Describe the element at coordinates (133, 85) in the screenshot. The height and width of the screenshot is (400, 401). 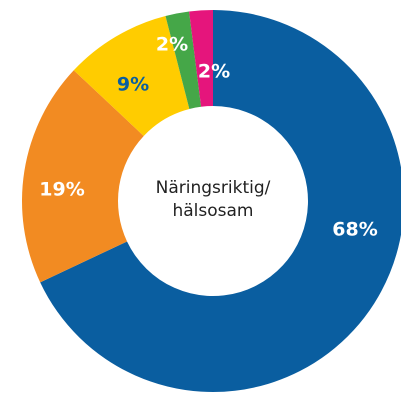
I see `value-label: 9%` at that location.